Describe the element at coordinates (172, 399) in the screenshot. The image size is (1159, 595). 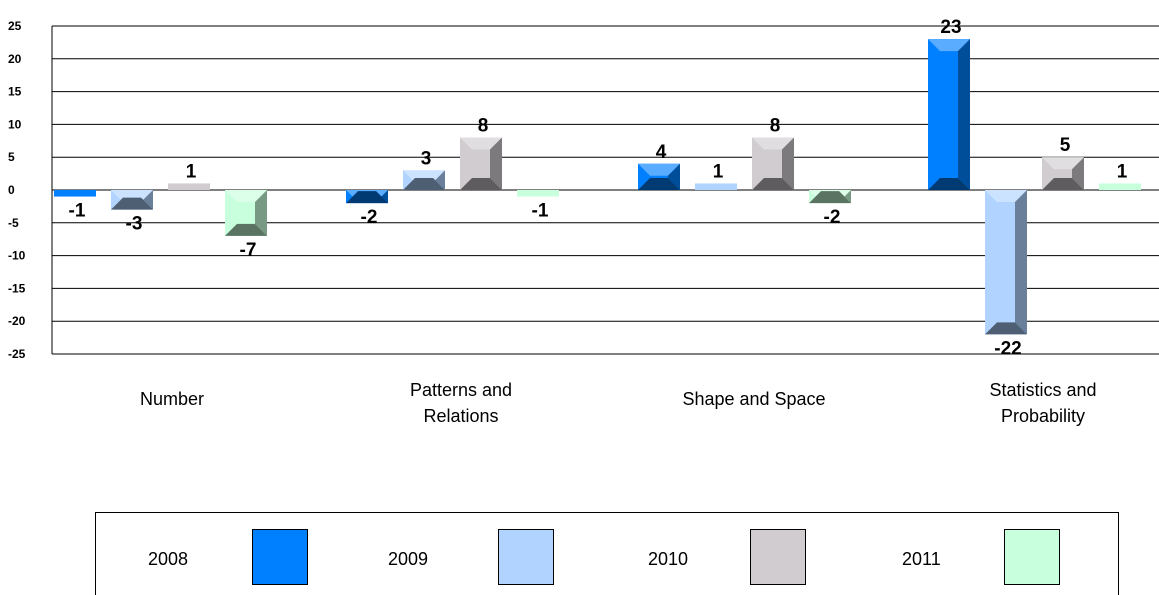
I see `x-category-label: Number` at that location.